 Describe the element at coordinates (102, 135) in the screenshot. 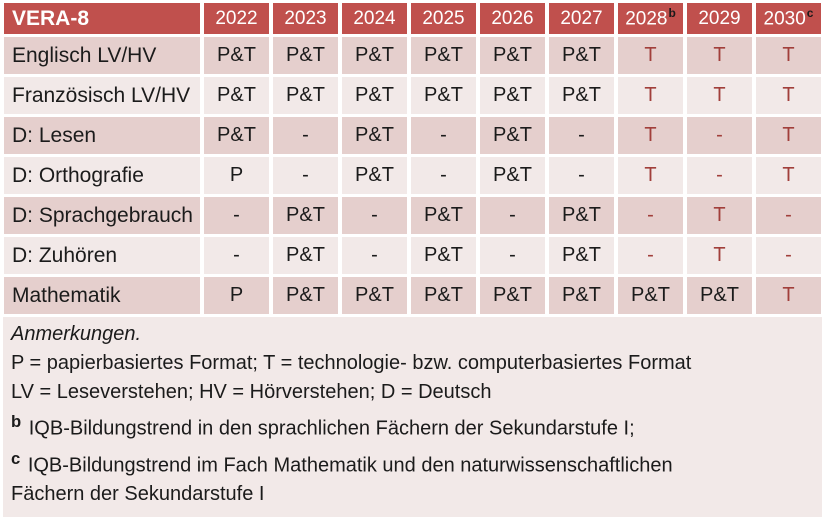

I see `row-label: D: Lesen` at that location.